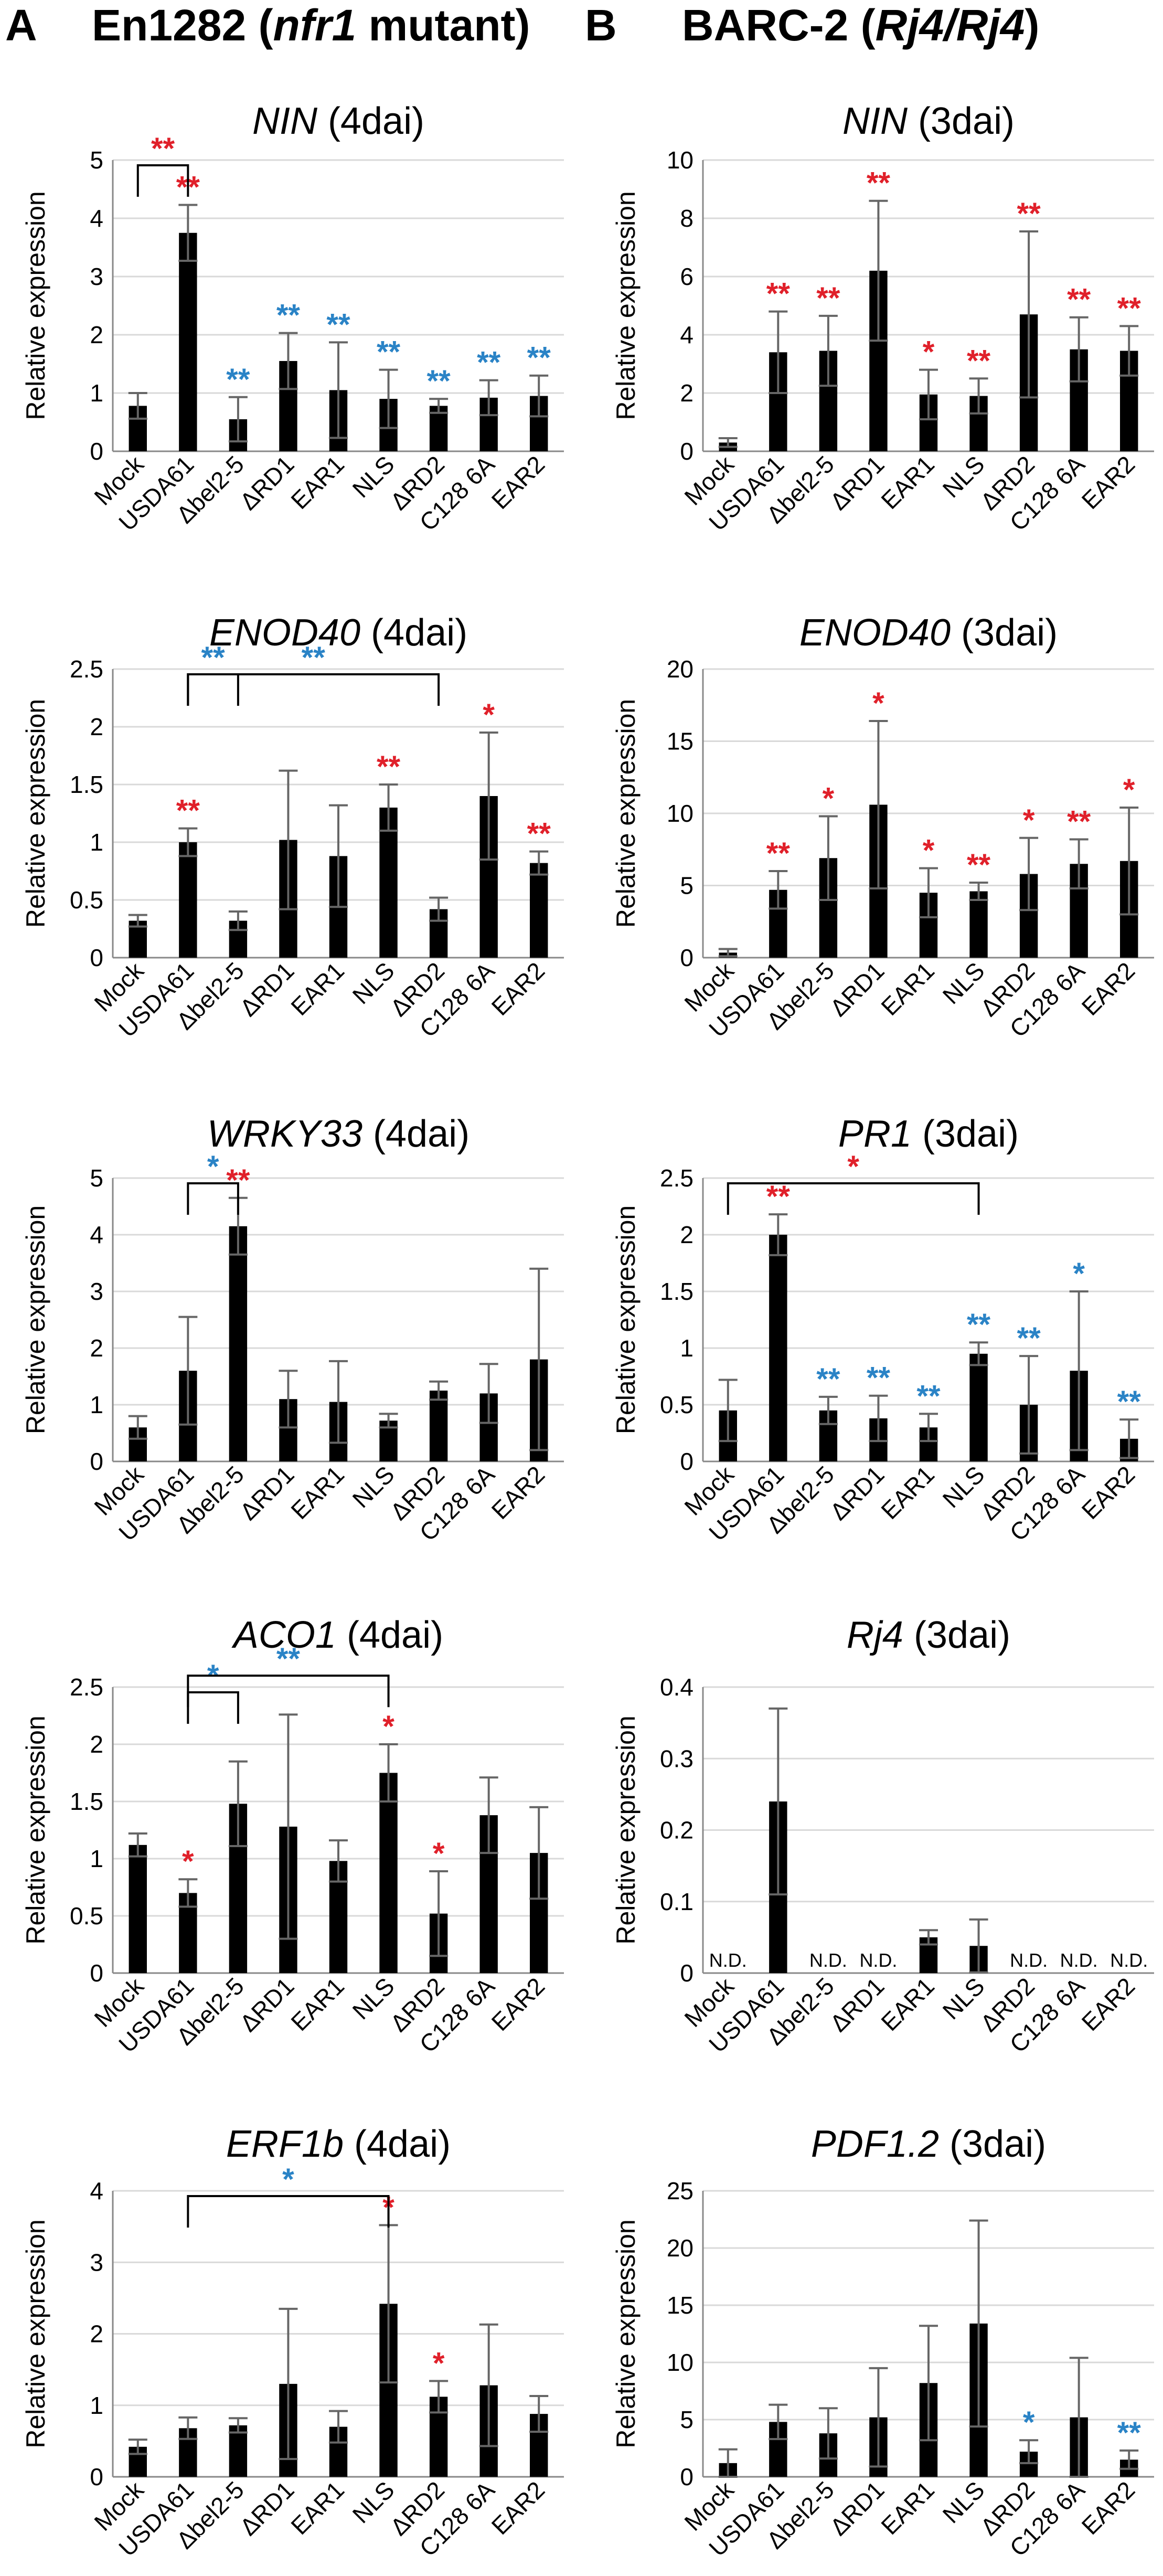 The width and height of the screenshot is (1163, 2576). Describe the element at coordinates (676, 1687) in the screenshot. I see `y-tick-label: 0.4` at that location.